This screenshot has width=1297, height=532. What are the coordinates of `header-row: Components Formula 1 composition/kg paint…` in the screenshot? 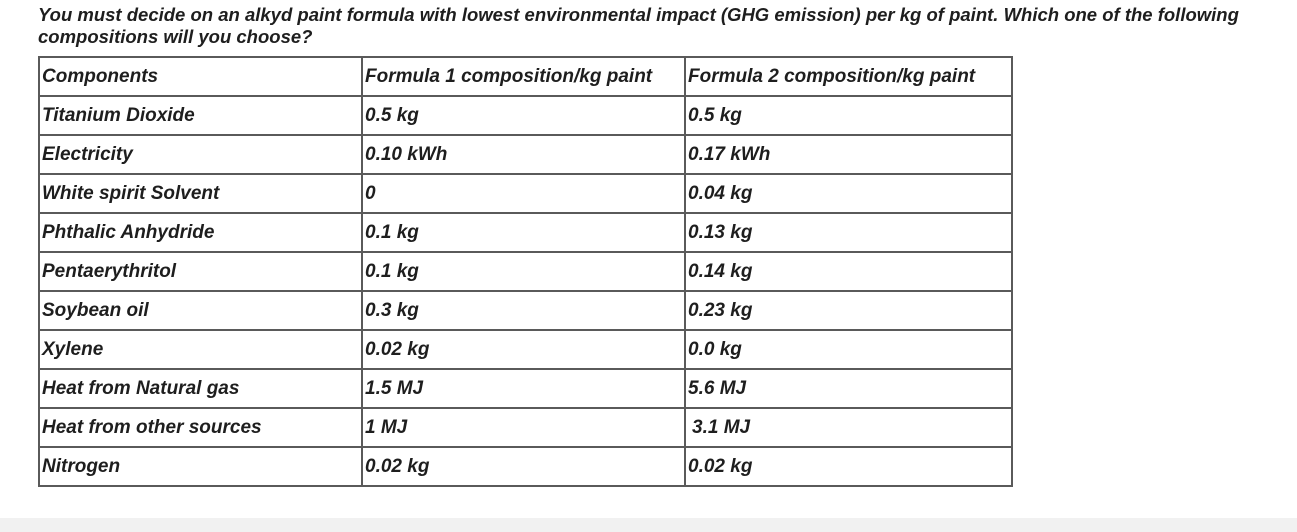 It's located at (525, 76).